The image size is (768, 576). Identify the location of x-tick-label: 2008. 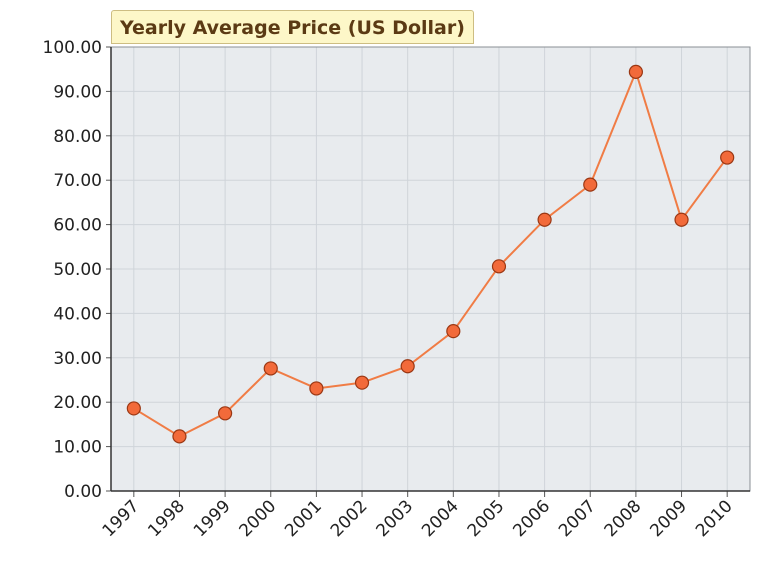
(623, 518).